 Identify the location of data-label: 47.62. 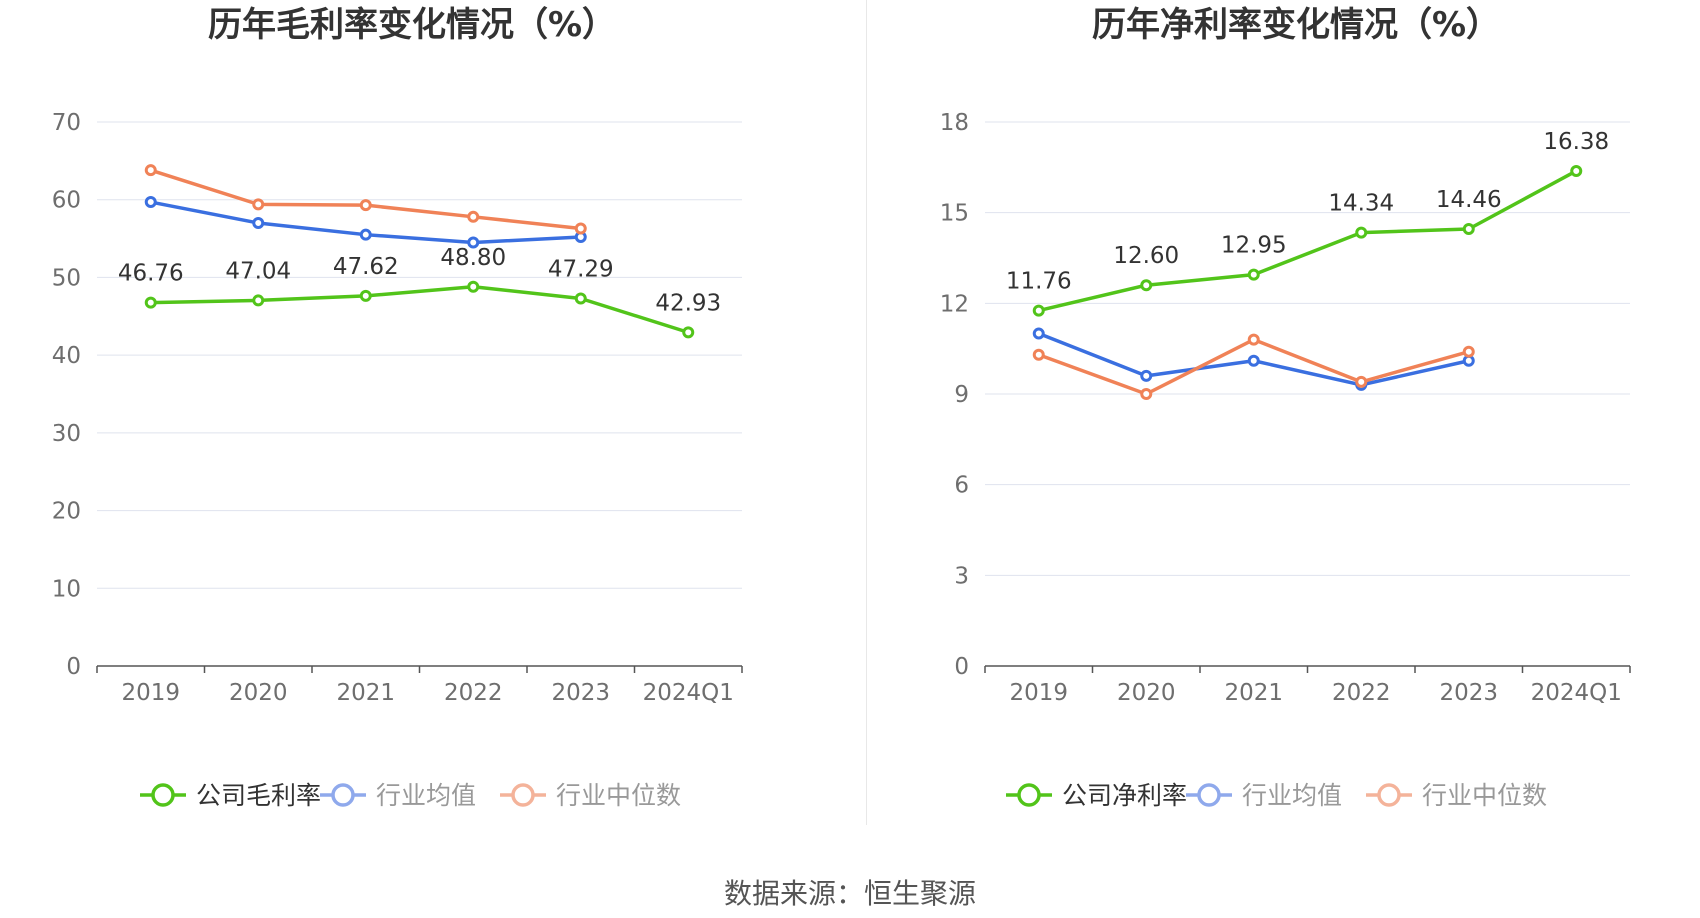
(366, 267).